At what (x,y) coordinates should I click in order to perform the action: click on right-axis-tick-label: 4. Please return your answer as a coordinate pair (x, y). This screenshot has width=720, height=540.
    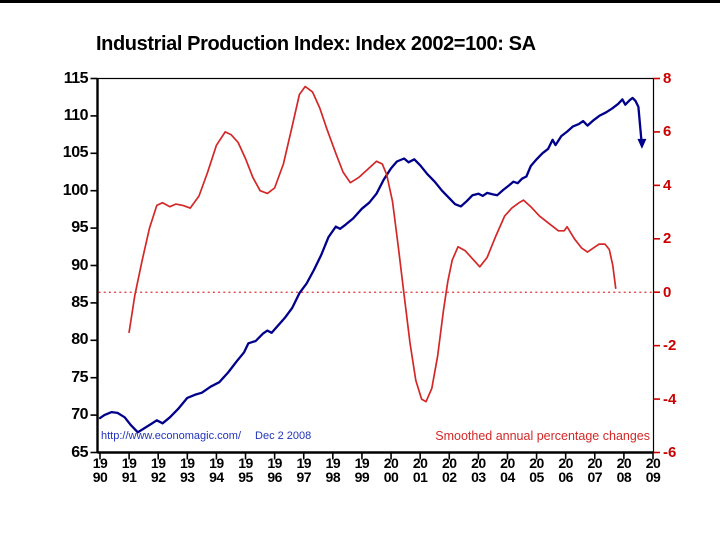
    Looking at the image, I should click on (667, 185).